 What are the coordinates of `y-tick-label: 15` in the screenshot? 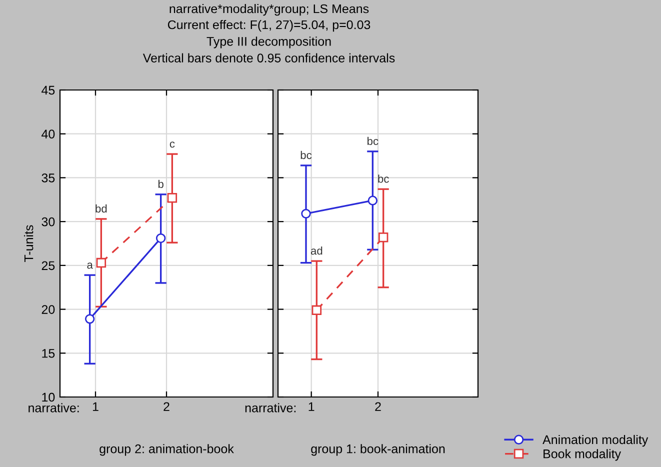 It's located at (48, 353).